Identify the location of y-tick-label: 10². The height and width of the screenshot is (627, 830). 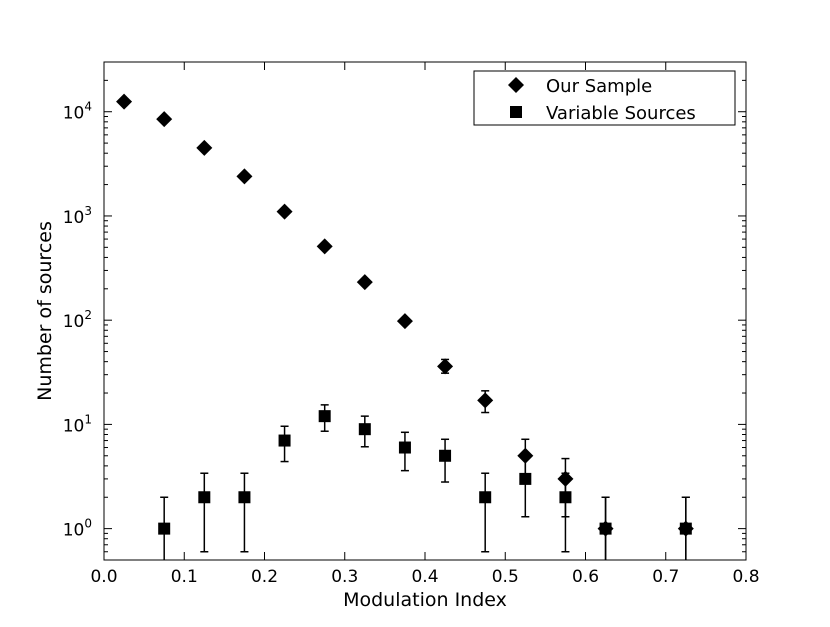
(77, 320).